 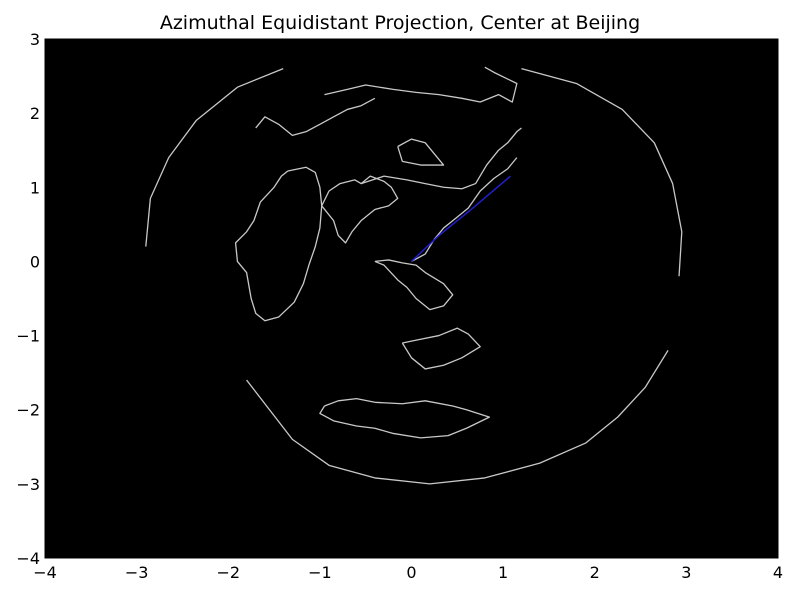 I want to click on y-tick-label: 2, so click(x=35, y=113).